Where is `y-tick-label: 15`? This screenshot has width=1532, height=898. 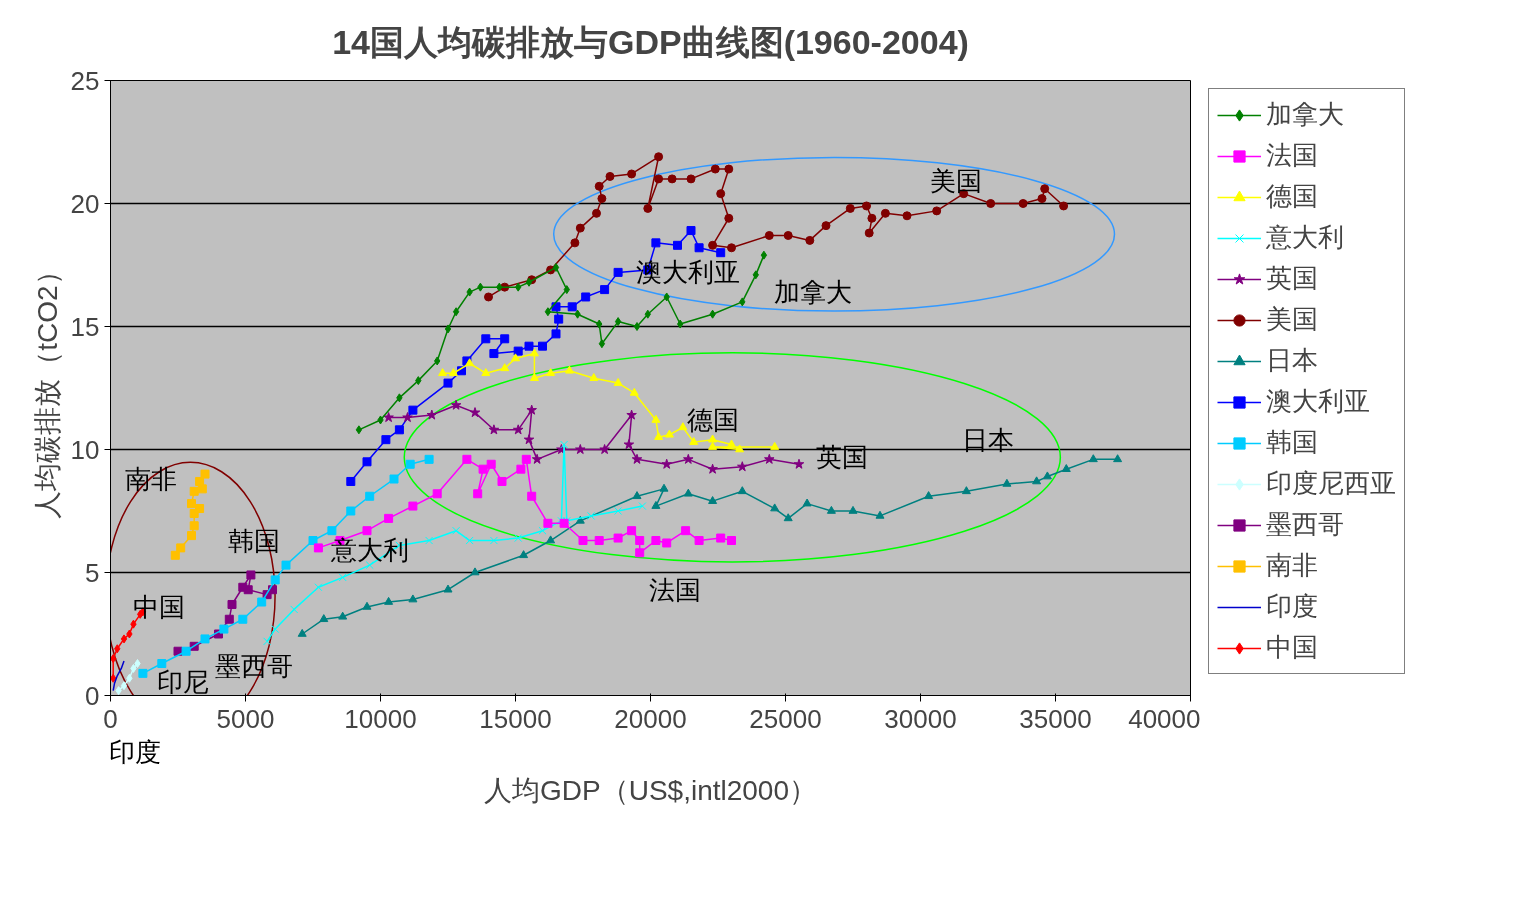 y-tick-label: 15 is located at coordinates (85, 326).